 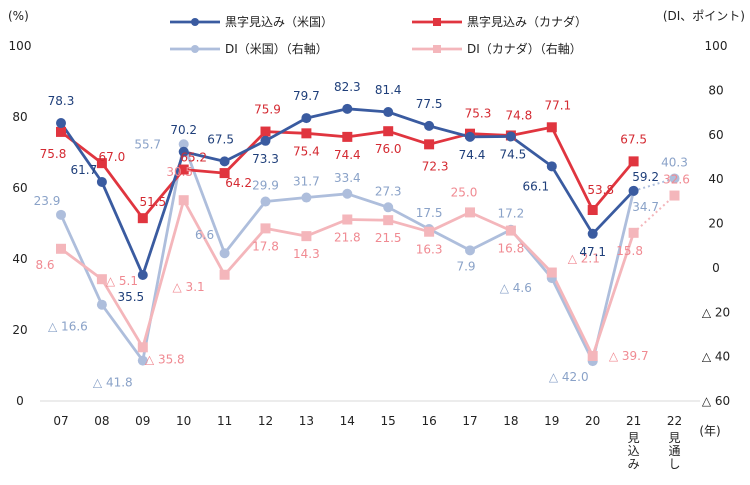 I want to click on data-label-ca_di: △ 3.1, so click(x=189, y=287).